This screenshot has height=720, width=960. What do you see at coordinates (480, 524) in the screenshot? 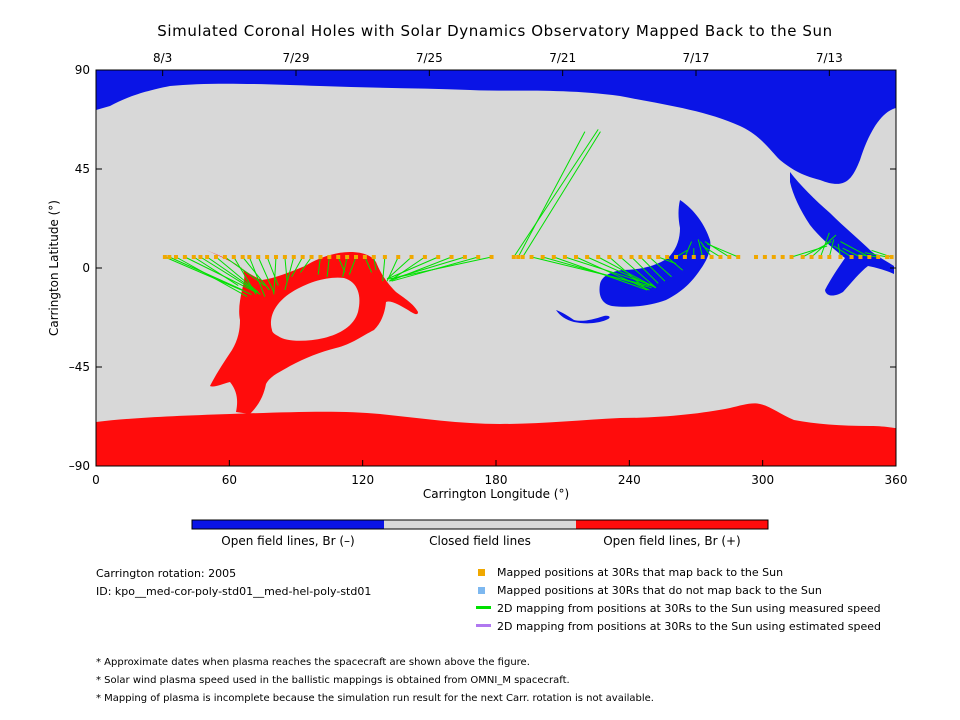
I see `colorbar-closed` at bounding box center [480, 524].